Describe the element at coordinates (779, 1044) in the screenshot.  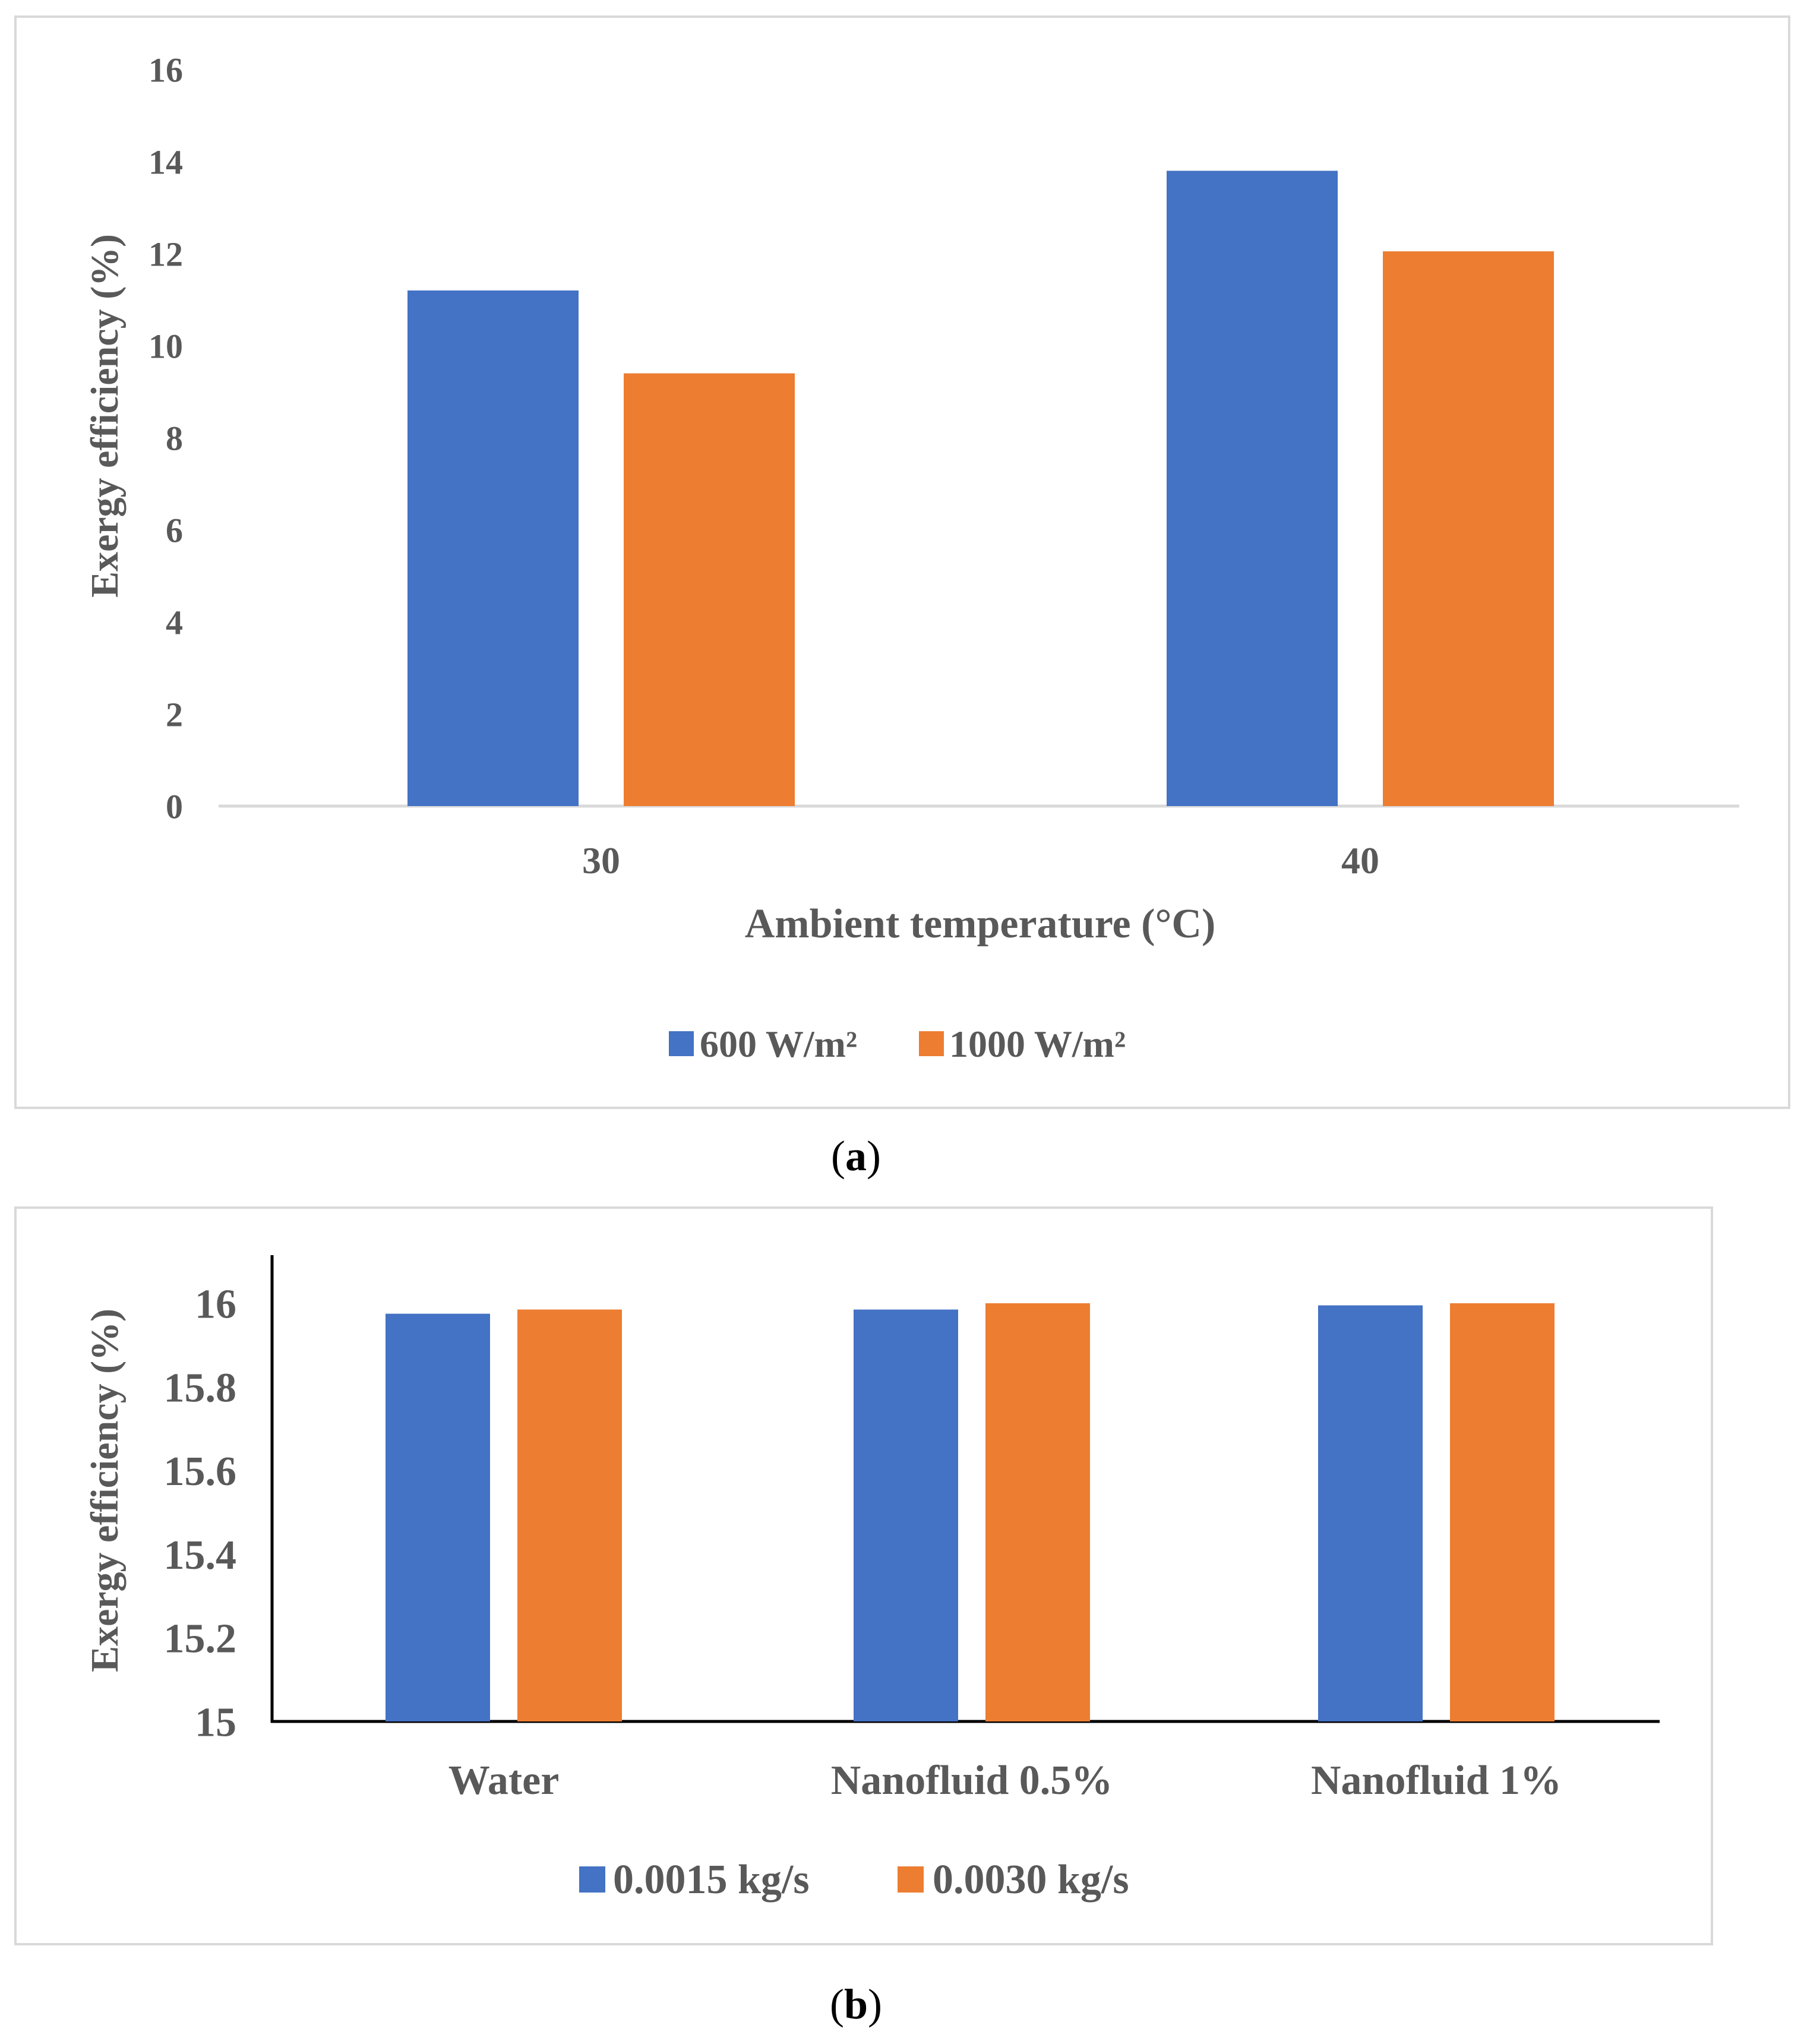
I see `chart-a-legend-label-600: 600 W/m²` at that location.